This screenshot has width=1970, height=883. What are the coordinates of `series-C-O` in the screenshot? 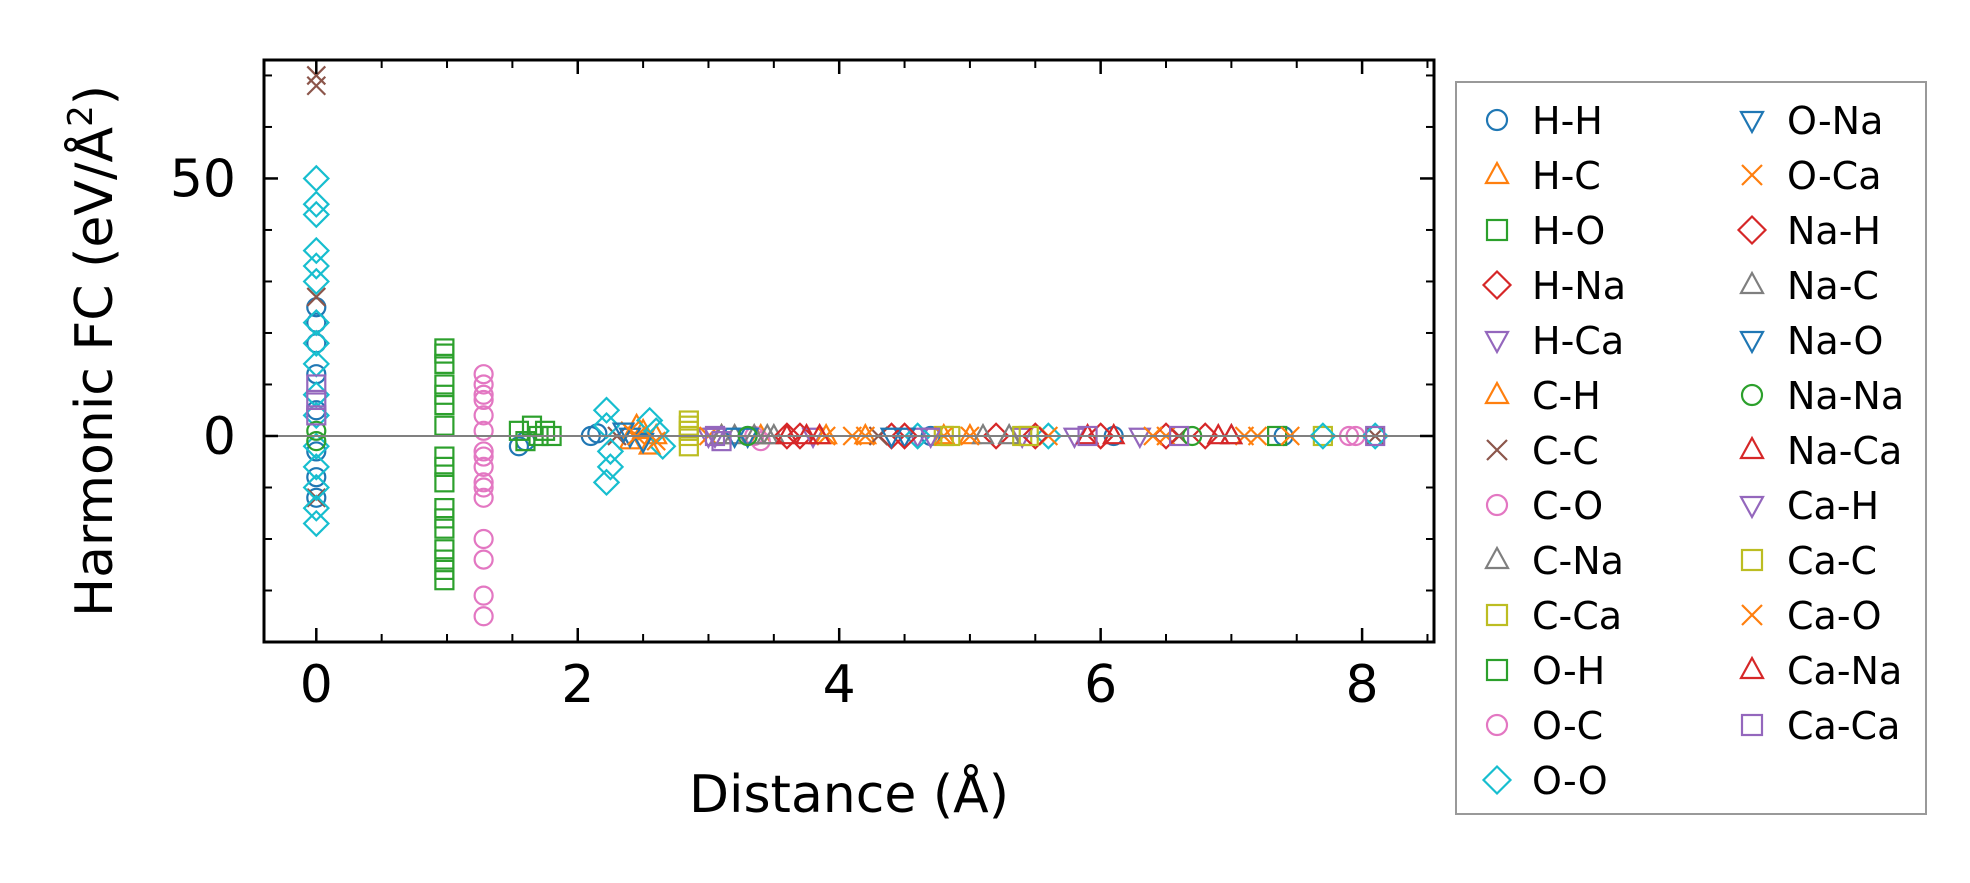 It's located at (919, 495).